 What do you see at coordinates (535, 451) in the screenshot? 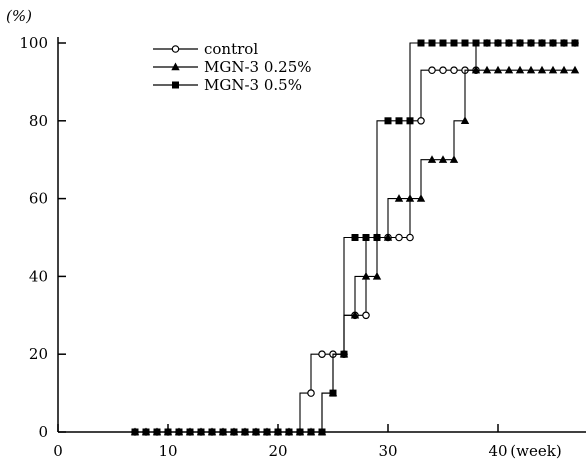
I see `x-axis-label: (week)` at bounding box center [535, 451].